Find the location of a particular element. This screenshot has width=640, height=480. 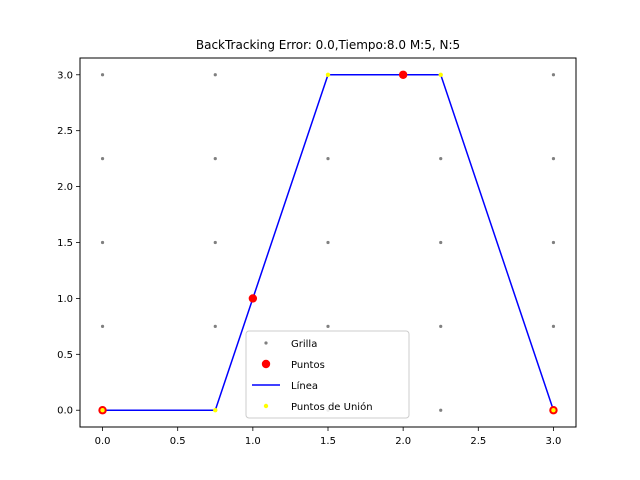

y-tick-label: 2.5 is located at coordinates (65, 131).